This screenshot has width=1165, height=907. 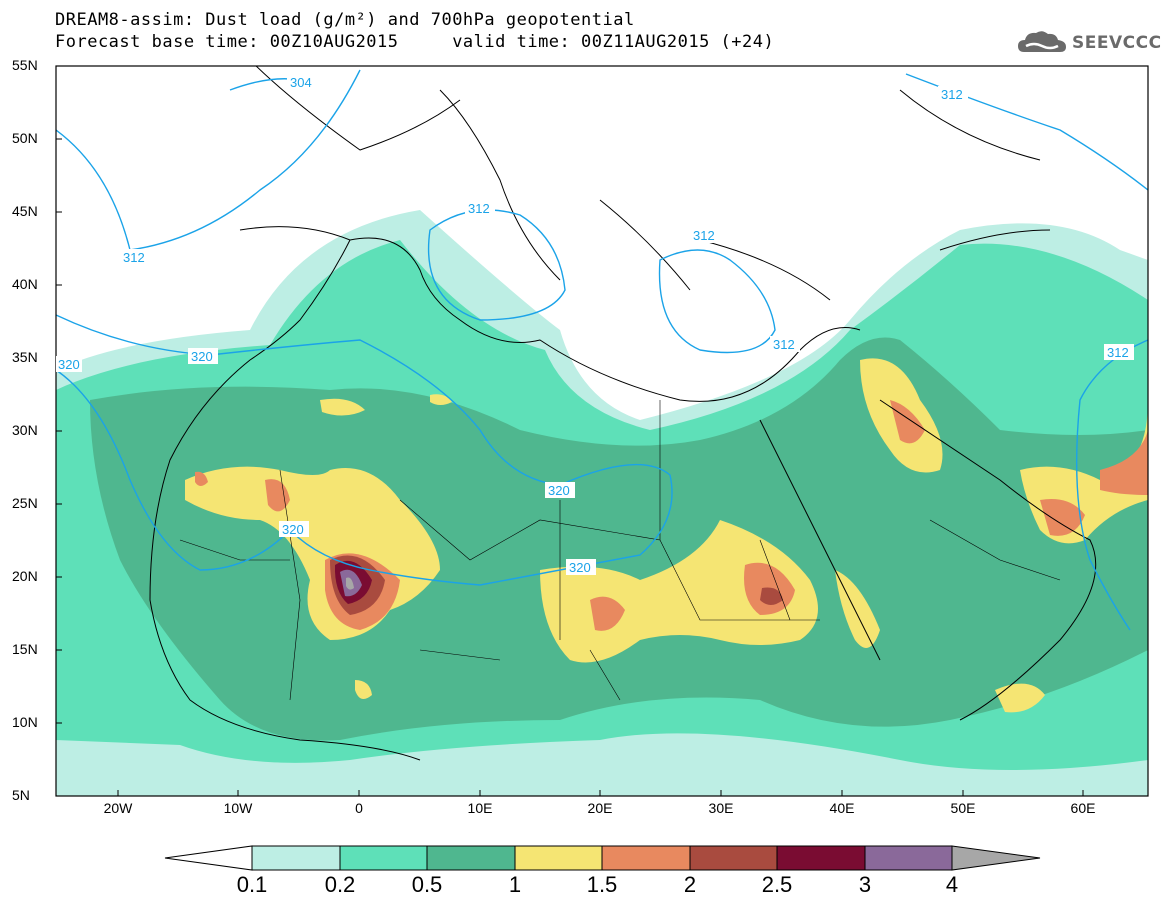 I want to click on colorbar-lower-arrow, so click(x=208, y=858).